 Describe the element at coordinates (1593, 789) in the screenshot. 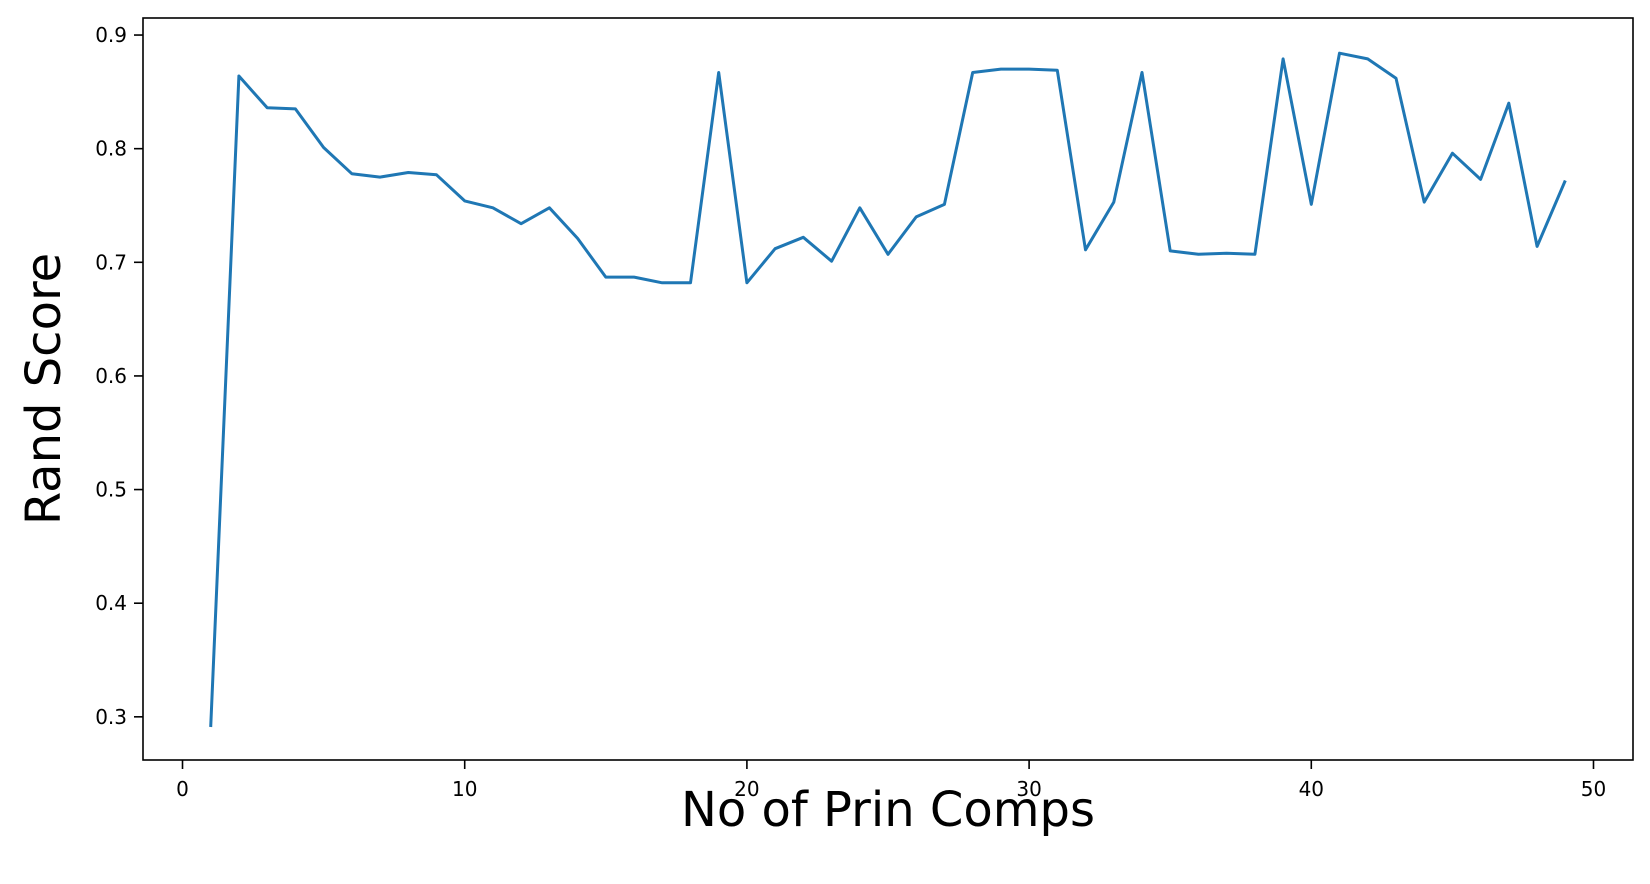

I see `x-tick-label: 50` at that location.